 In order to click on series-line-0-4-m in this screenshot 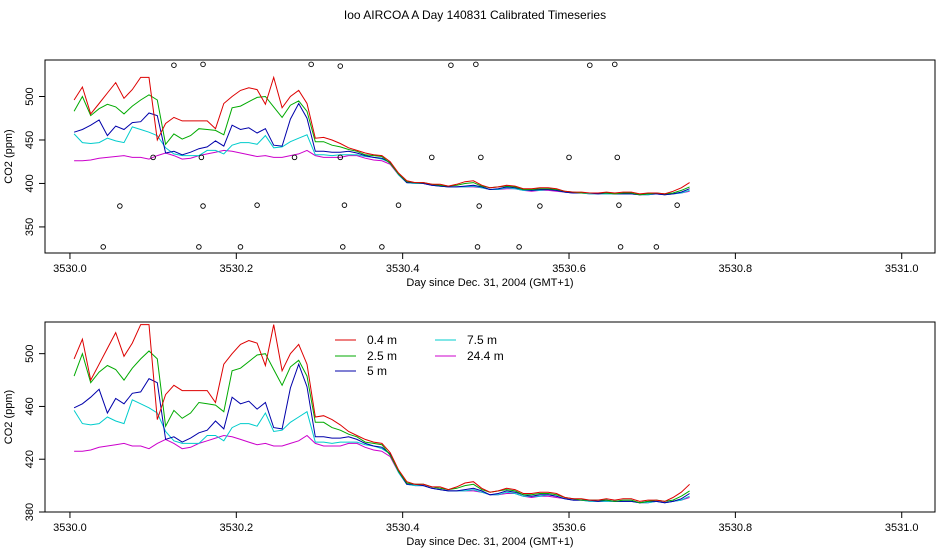, I will do `click(381, 135)`.